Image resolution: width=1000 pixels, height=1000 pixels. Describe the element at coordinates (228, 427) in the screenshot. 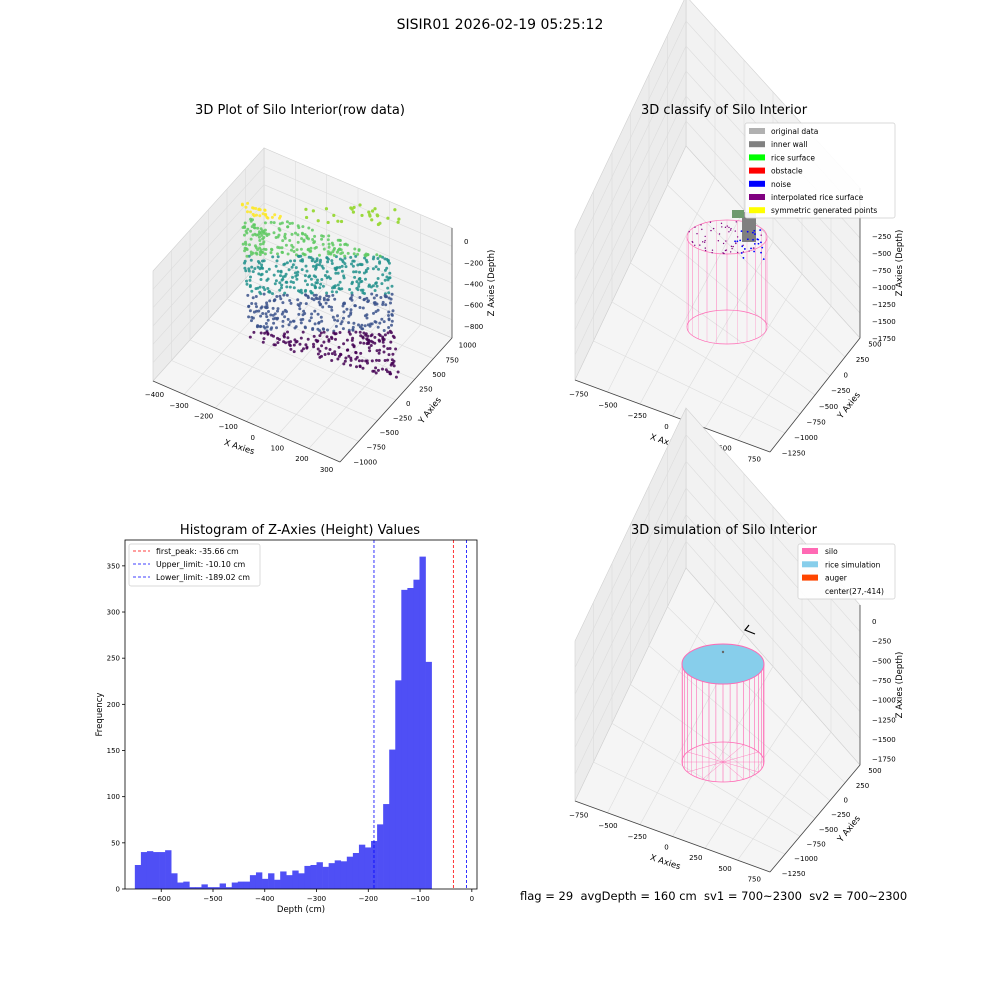

I see `x-tick-label: −100` at that location.